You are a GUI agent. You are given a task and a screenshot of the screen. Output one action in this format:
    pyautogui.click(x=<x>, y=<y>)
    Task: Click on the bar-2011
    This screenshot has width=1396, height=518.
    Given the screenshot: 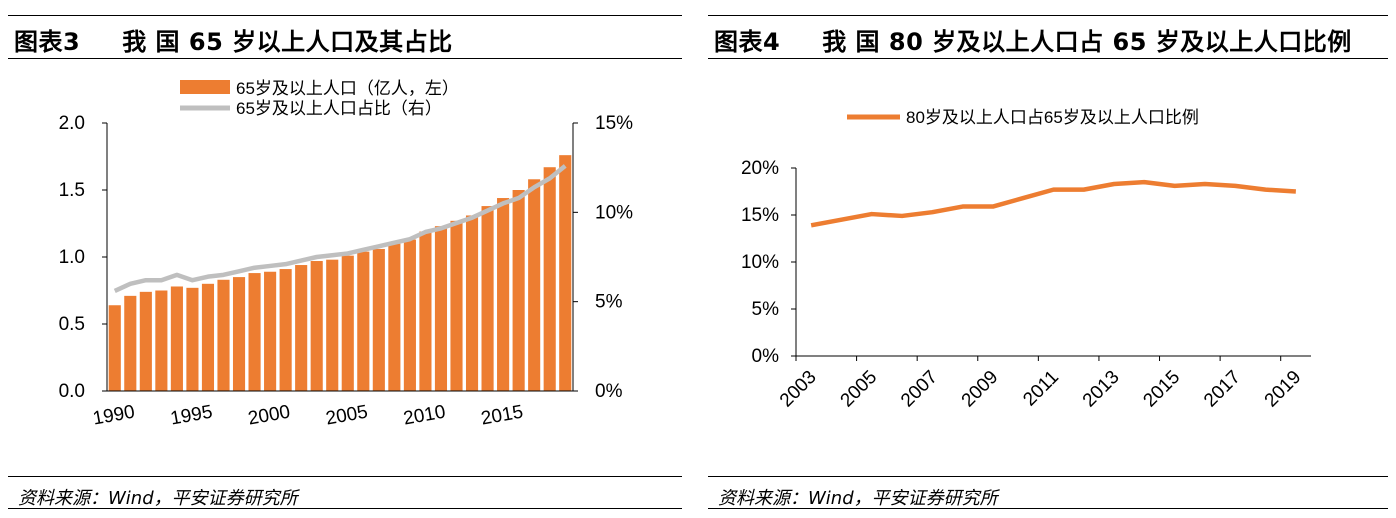 What is the action you would take?
    pyautogui.click(x=441, y=308)
    